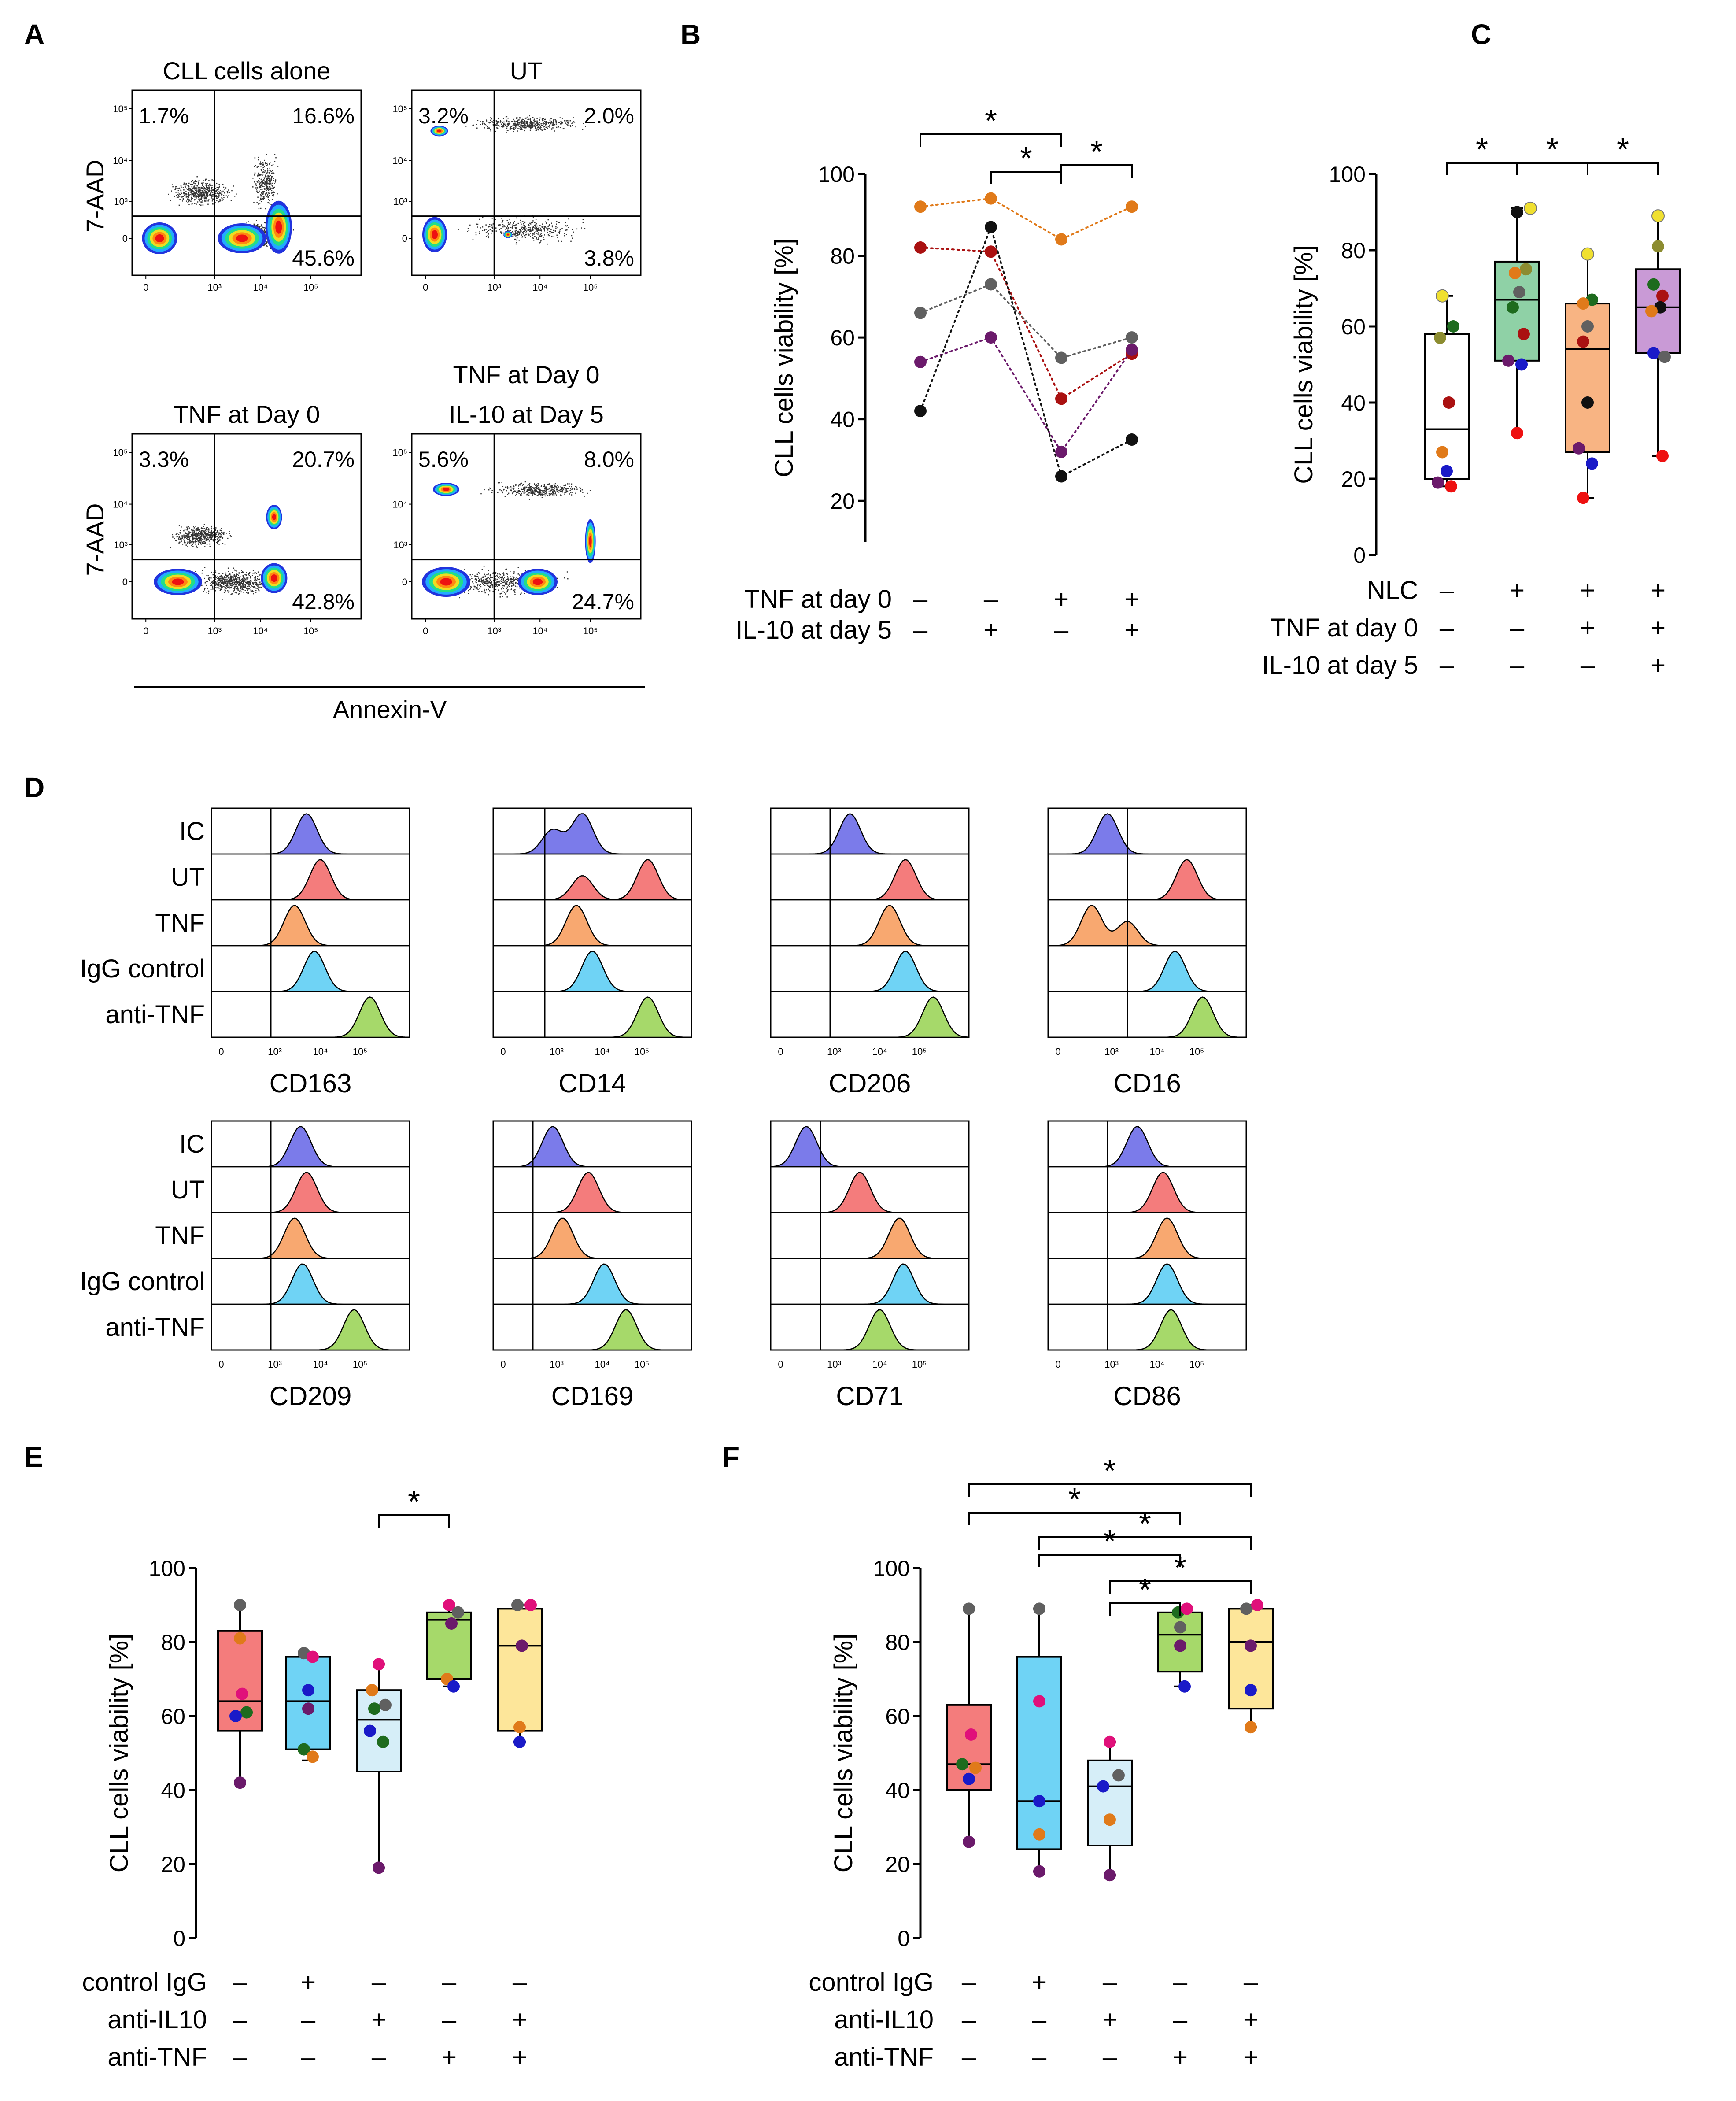  Describe the element at coordinates (520, 1670) in the screenshot. I see `box` at that location.